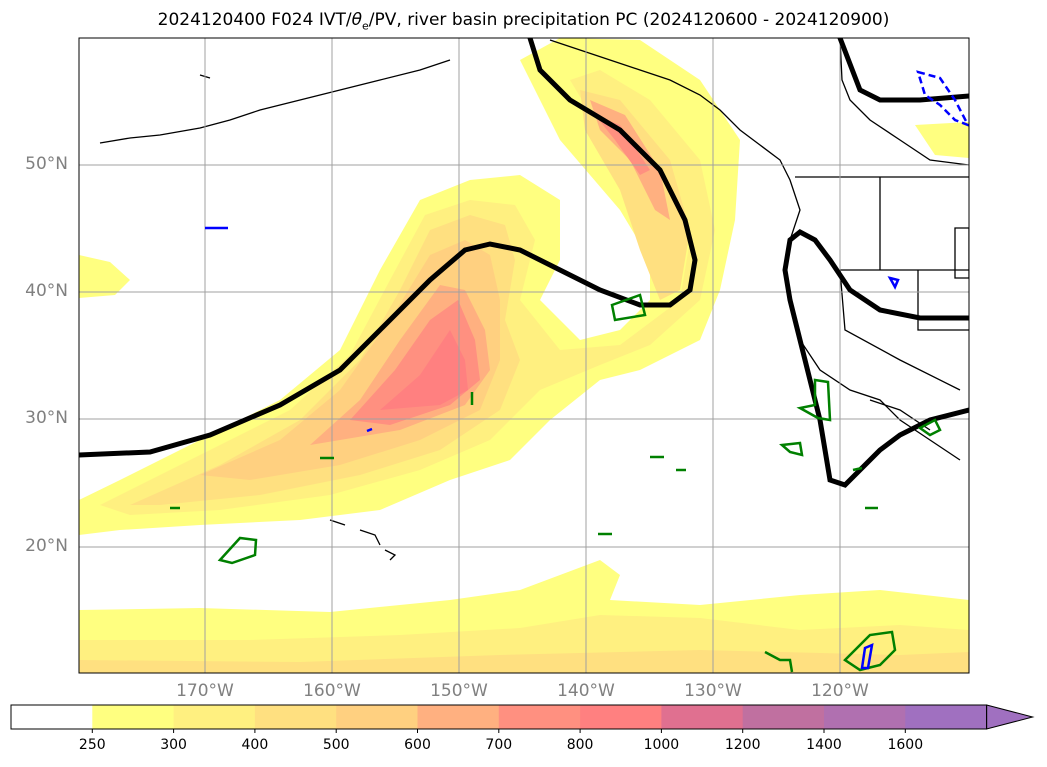  I want to click on colorbar, so click(522, 718).